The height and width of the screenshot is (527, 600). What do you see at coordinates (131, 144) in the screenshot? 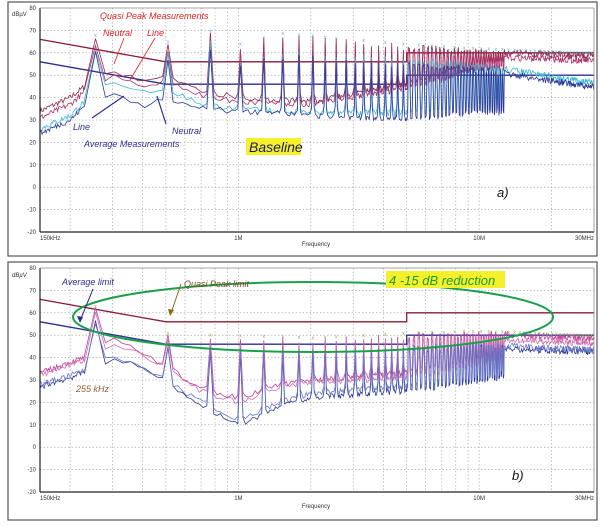
I see `annotation-avg-measurements: Average Measurements` at bounding box center [131, 144].